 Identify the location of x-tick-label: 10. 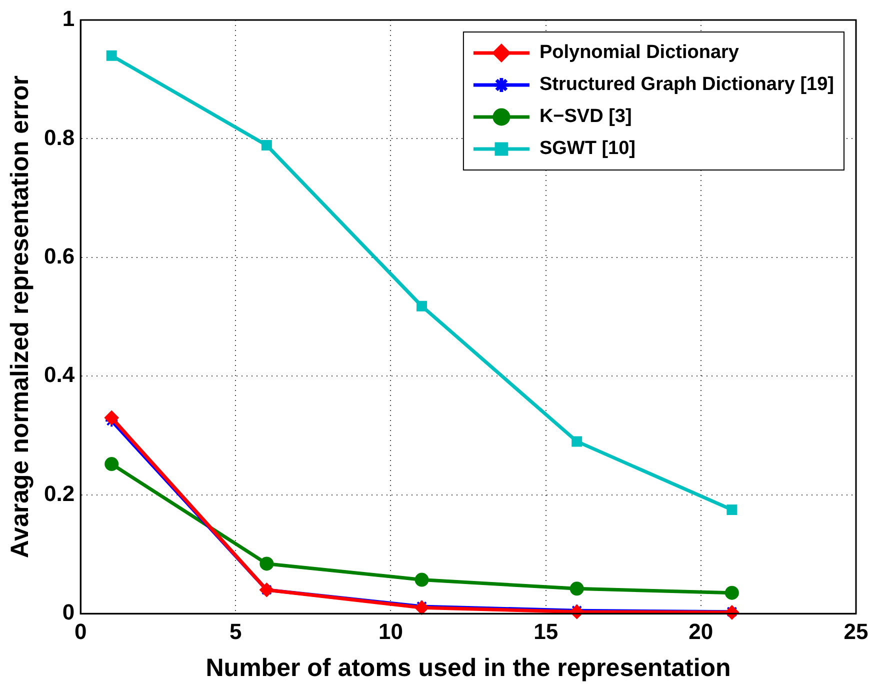
(390, 631).